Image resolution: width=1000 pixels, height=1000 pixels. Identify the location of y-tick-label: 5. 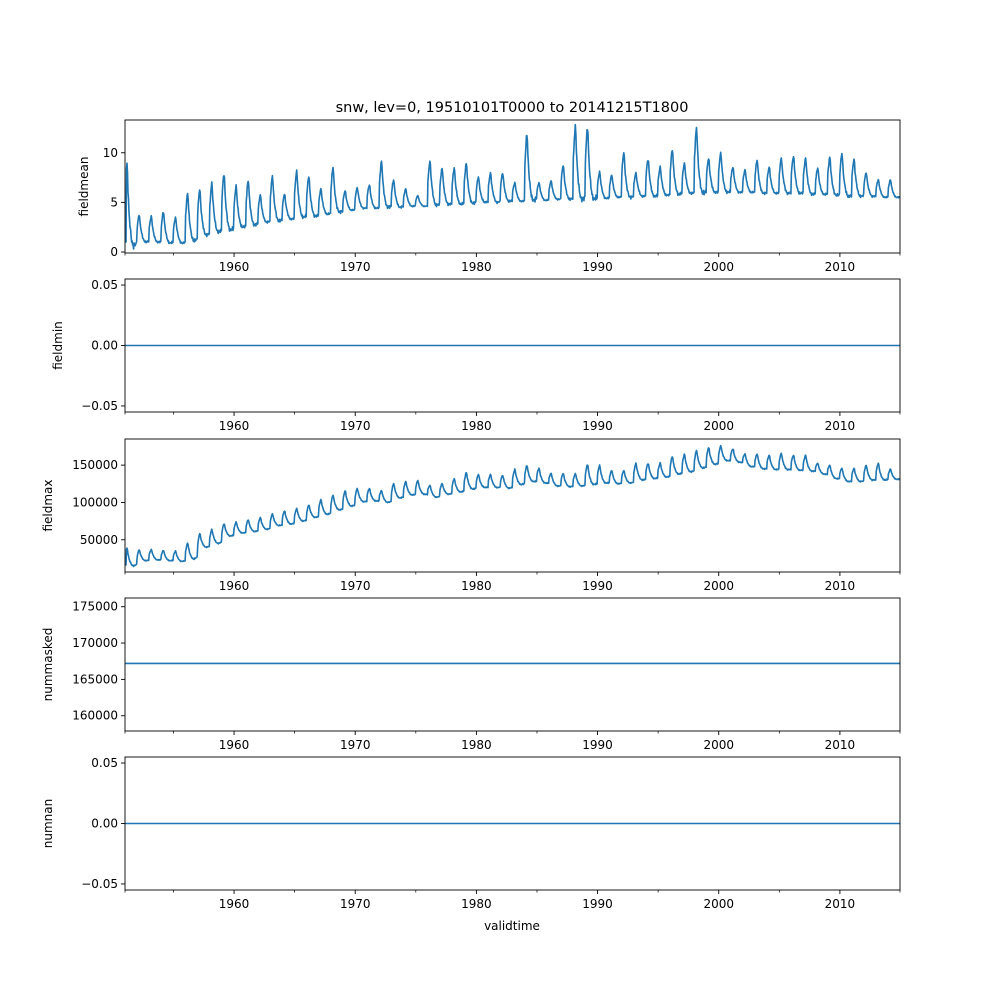
(114, 202).